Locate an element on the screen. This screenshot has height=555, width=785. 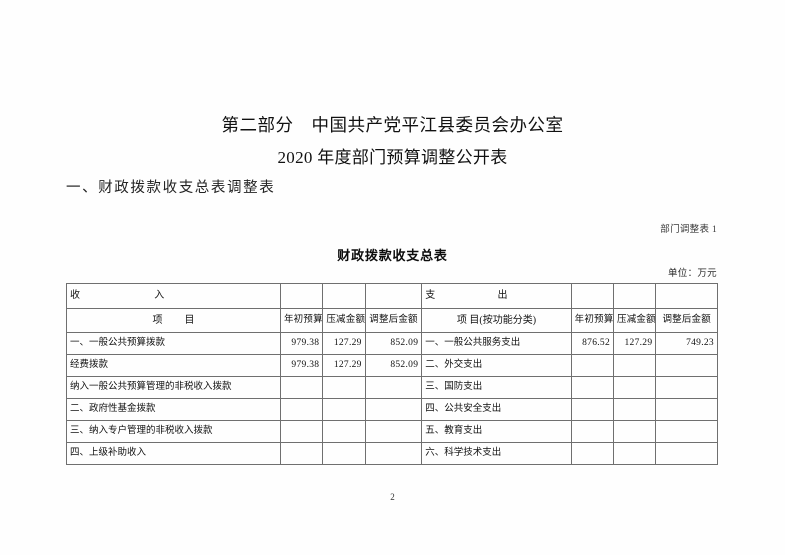
expenditure-item-column-header: 项 目(按功能分类) is located at coordinates (496, 320).